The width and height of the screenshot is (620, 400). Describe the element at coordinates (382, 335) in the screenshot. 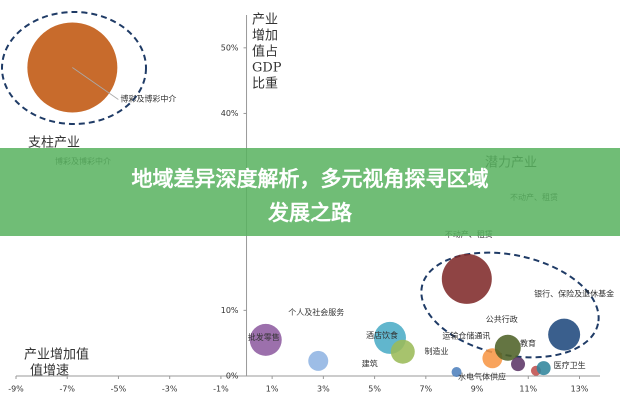

I see `bubble-label: 酒店饮食` at that location.